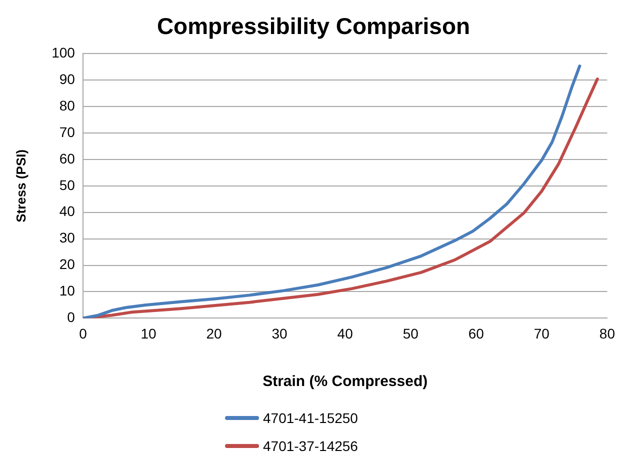 This screenshot has width=623, height=472. Describe the element at coordinates (476, 333) in the screenshot. I see `x-tick-label: 60` at that location.